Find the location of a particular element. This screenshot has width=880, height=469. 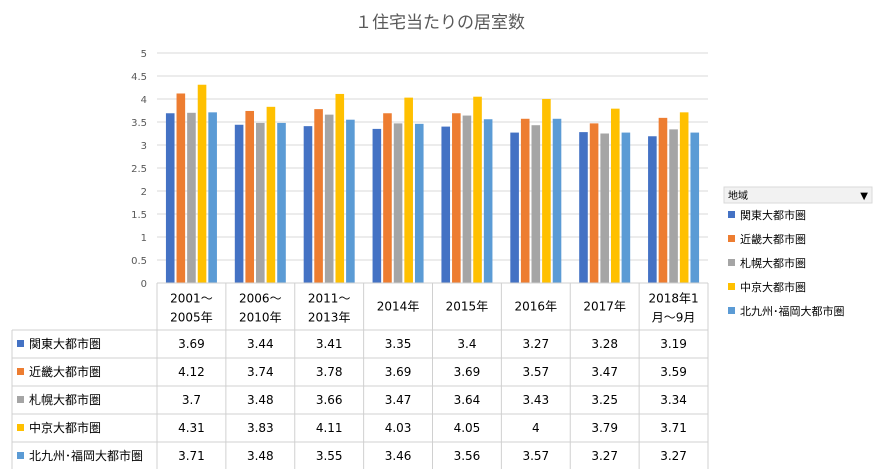

table-cell: 3.44 is located at coordinates (260, 344).